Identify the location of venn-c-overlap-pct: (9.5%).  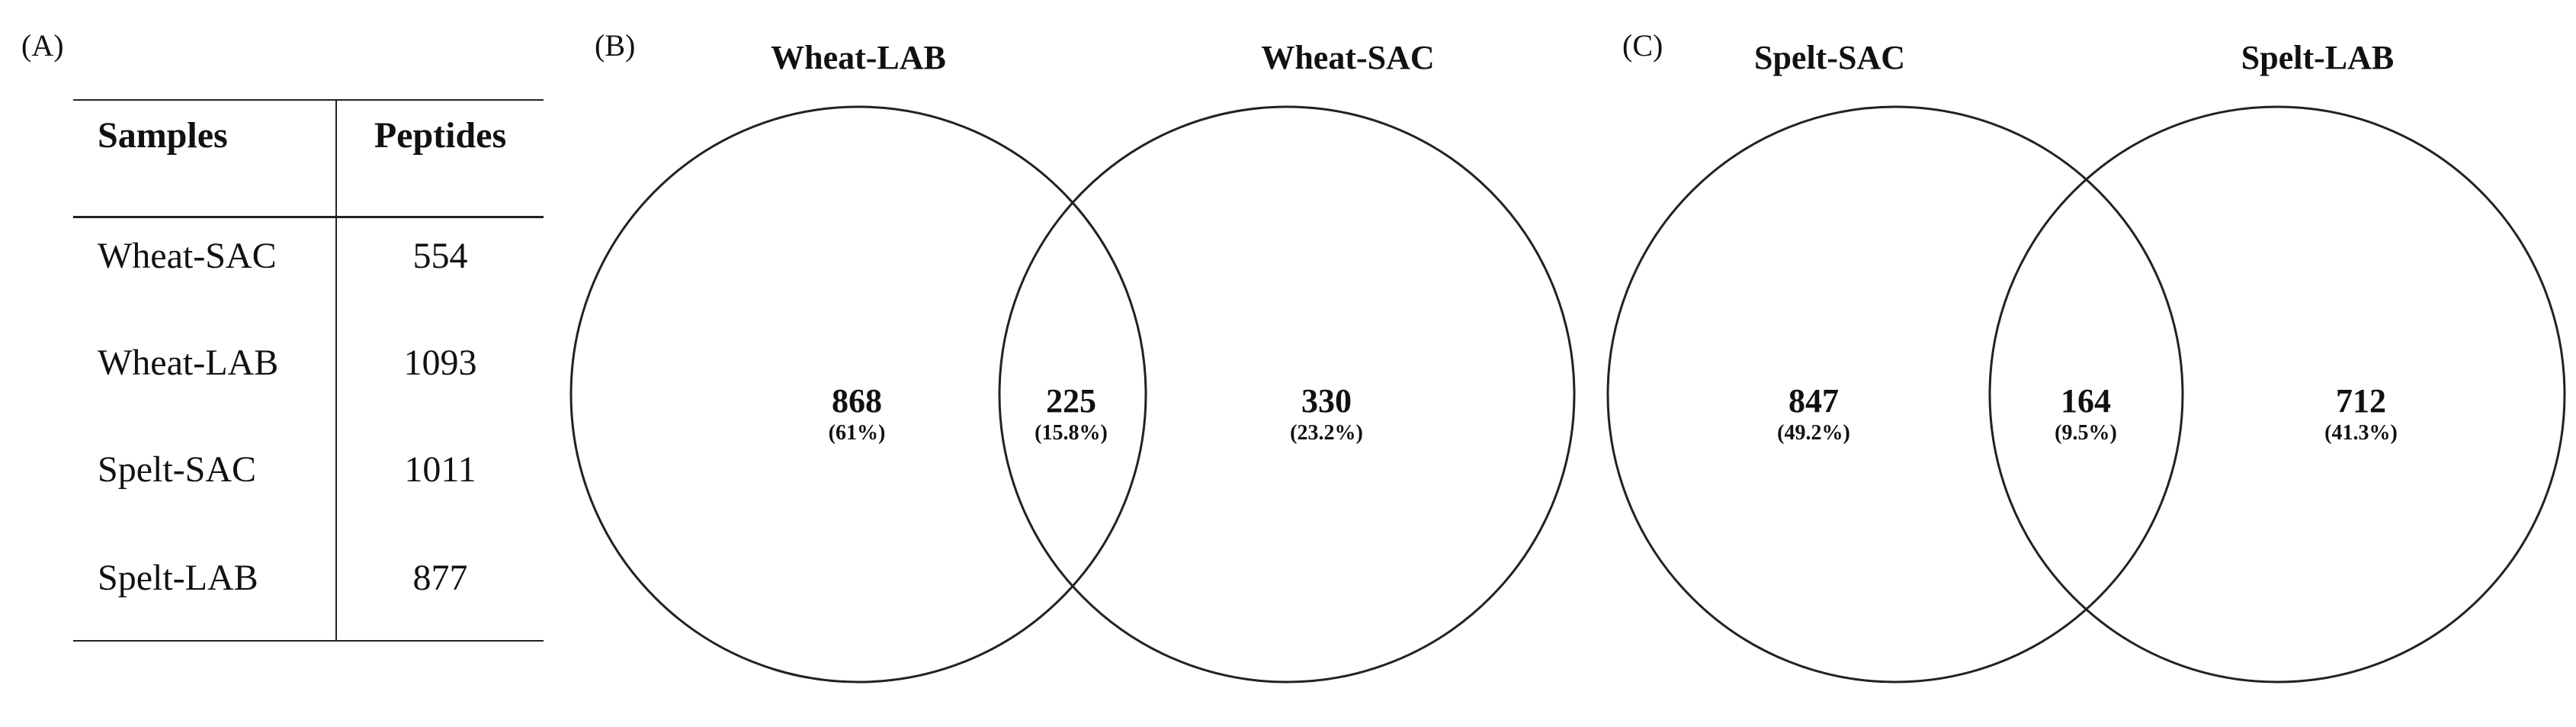
(2086, 433).